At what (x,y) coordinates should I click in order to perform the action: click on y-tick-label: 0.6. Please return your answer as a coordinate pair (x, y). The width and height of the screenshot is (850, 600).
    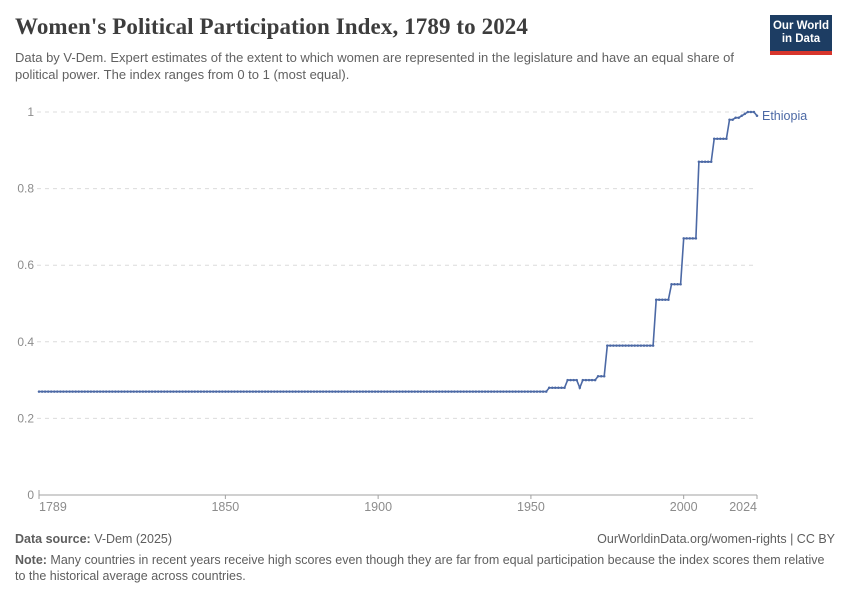
    Looking at the image, I should click on (25, 265).